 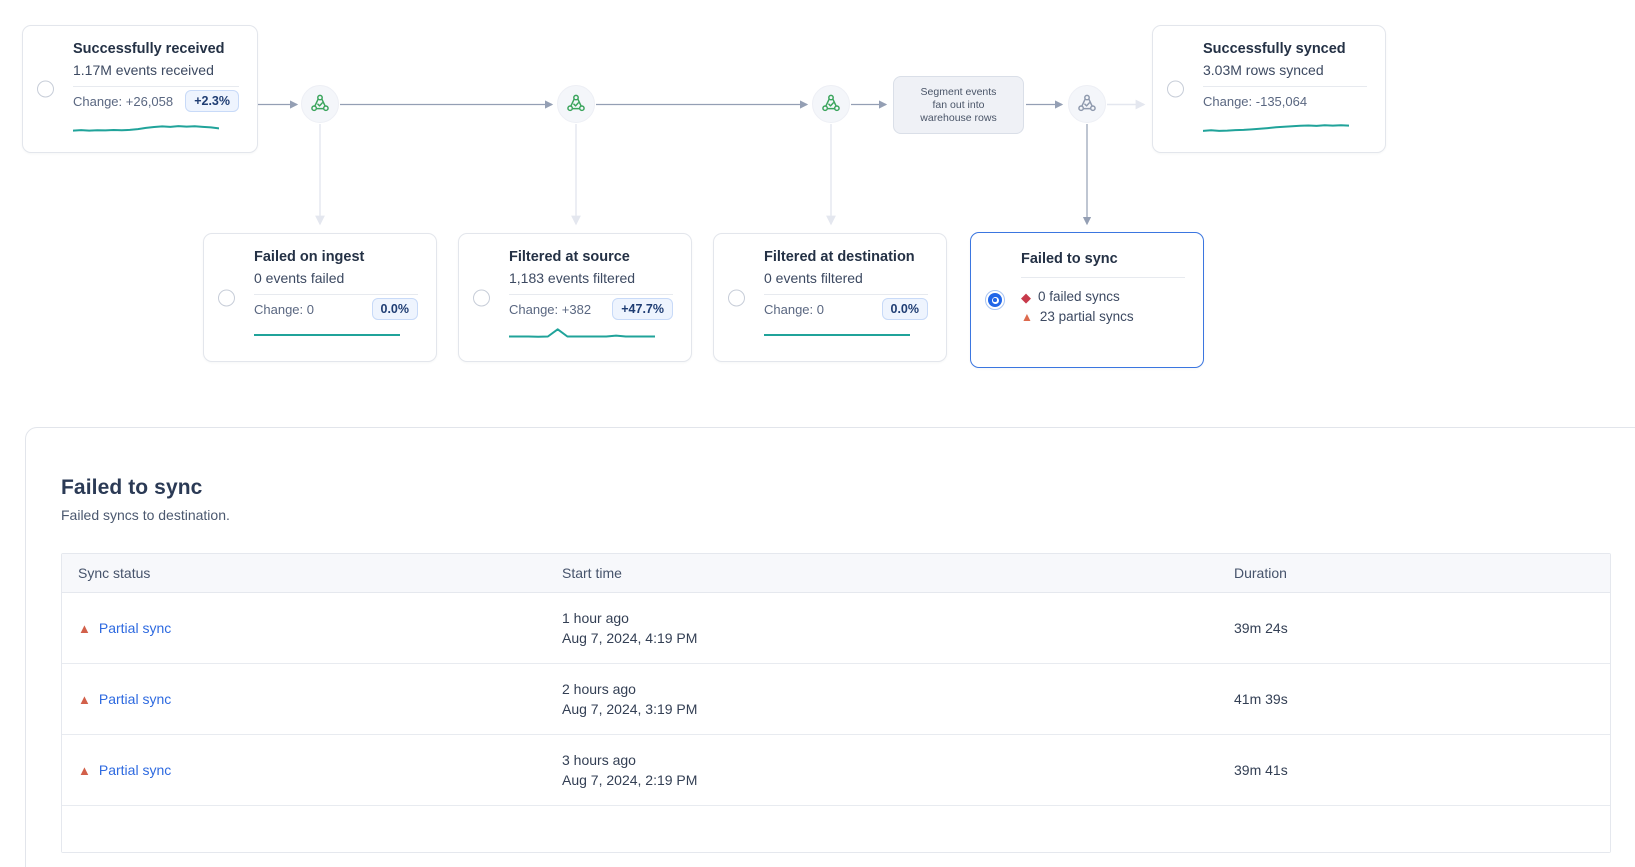 I want to click on card-subtitle: 3.03M rows synced, so click(x=1263, y=70).